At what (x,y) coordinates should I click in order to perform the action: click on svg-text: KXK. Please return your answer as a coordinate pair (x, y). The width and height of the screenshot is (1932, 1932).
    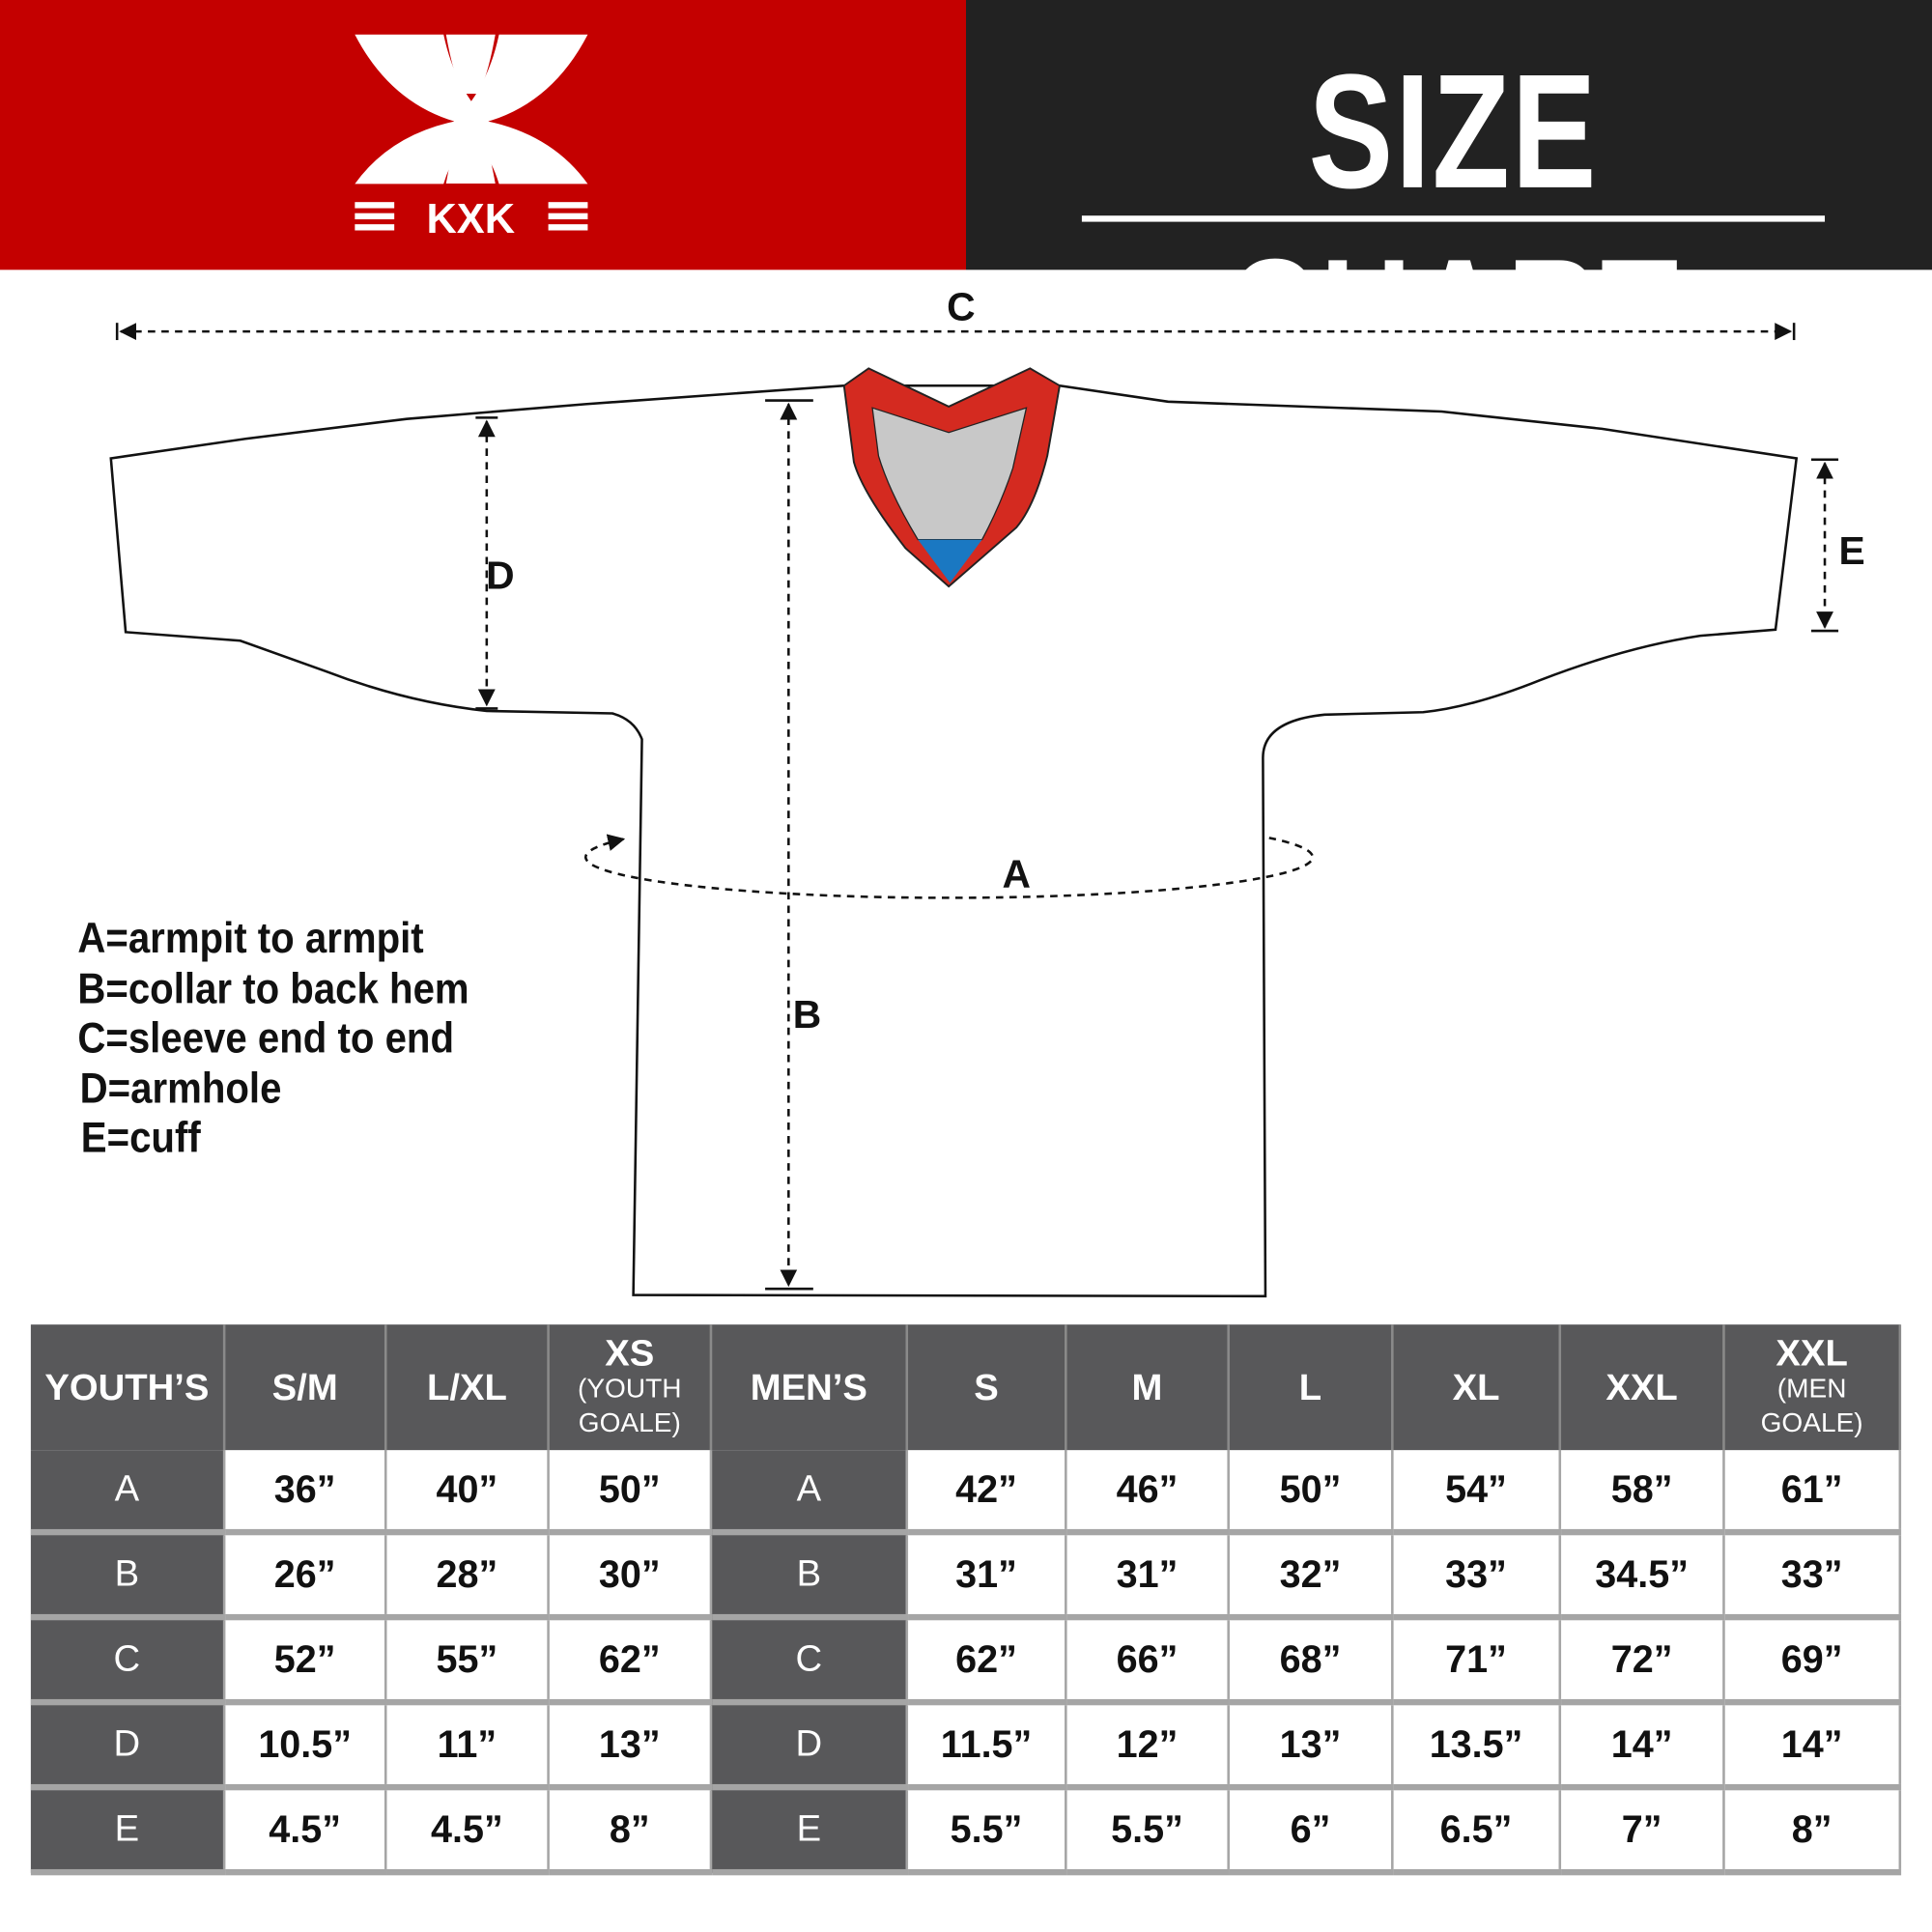
    Looking at the image, I should click on (470, 219).